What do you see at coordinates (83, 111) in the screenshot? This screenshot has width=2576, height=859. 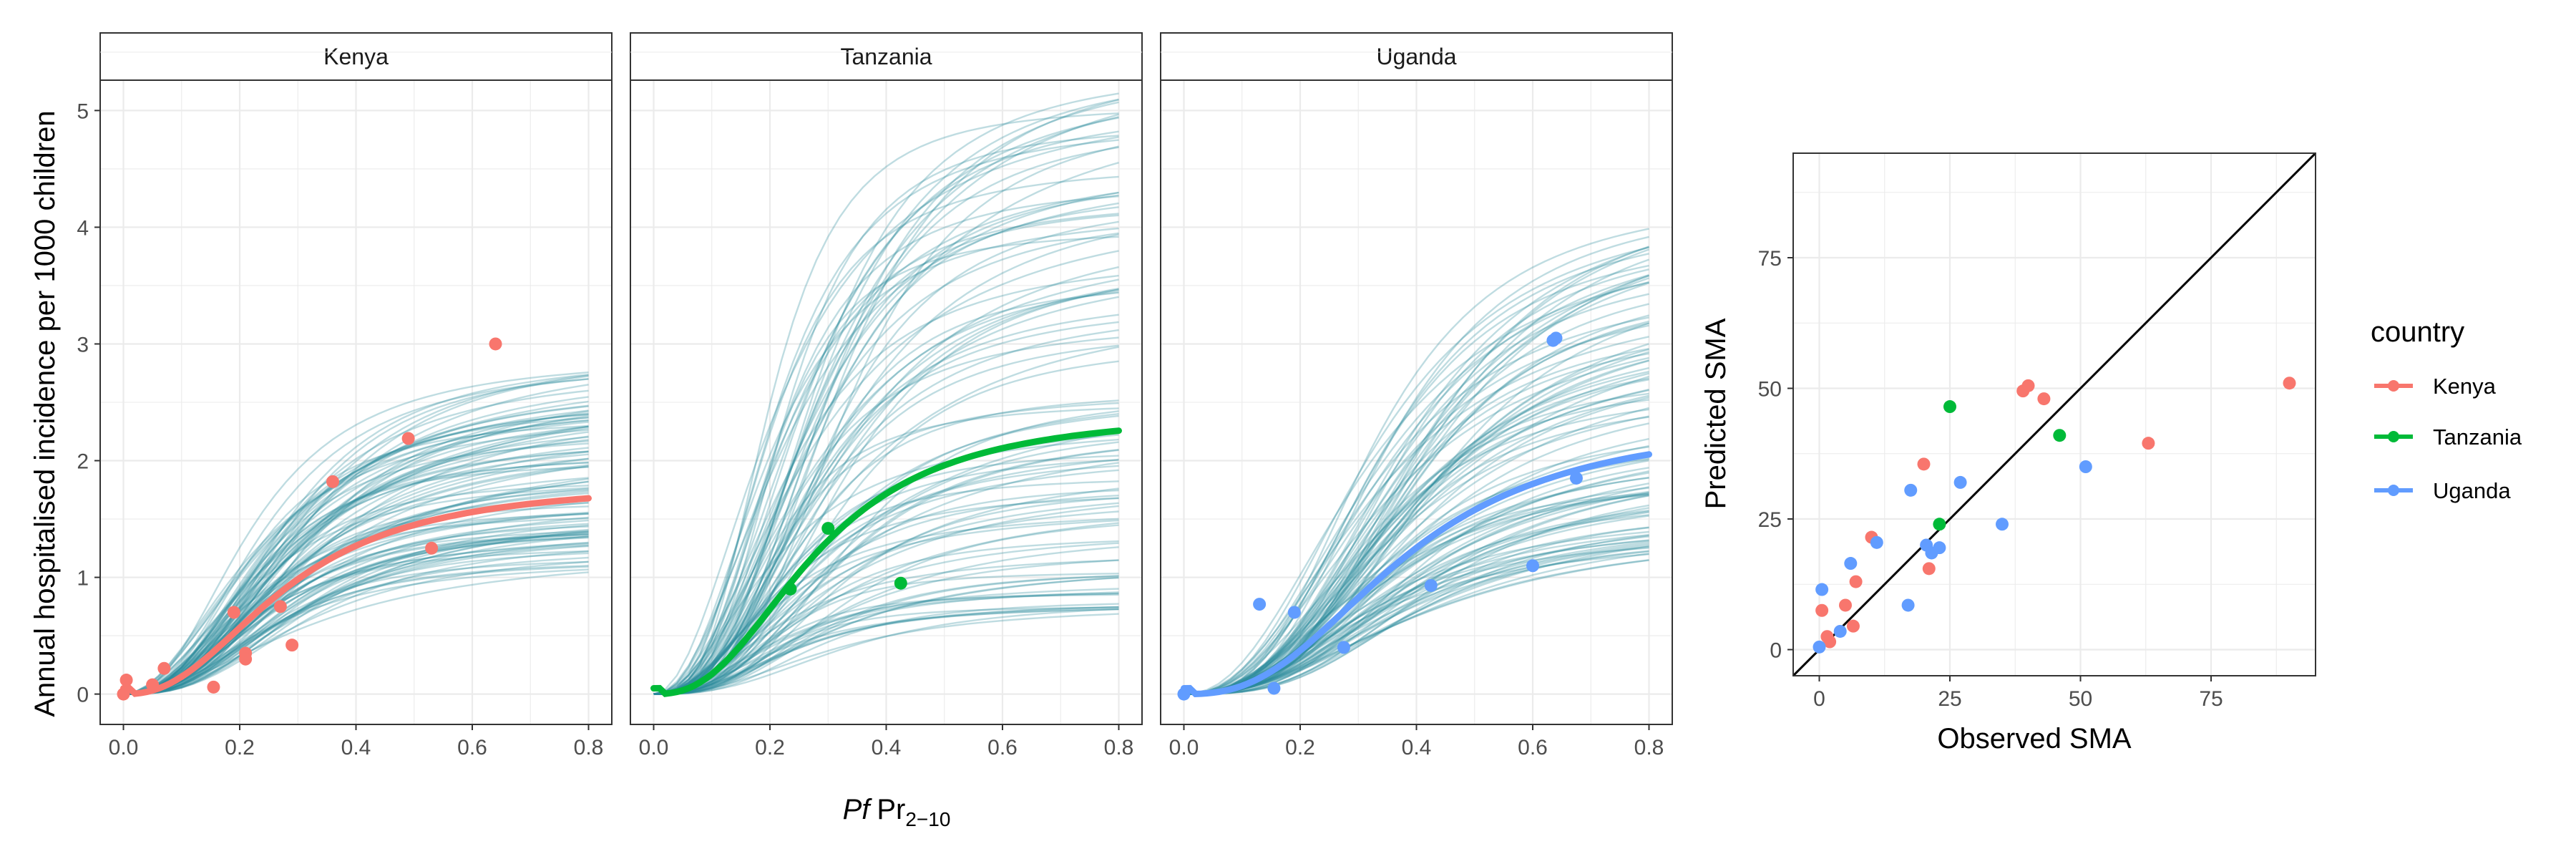 I see `y-tick-label: 5` at bounding box center [83, 111].